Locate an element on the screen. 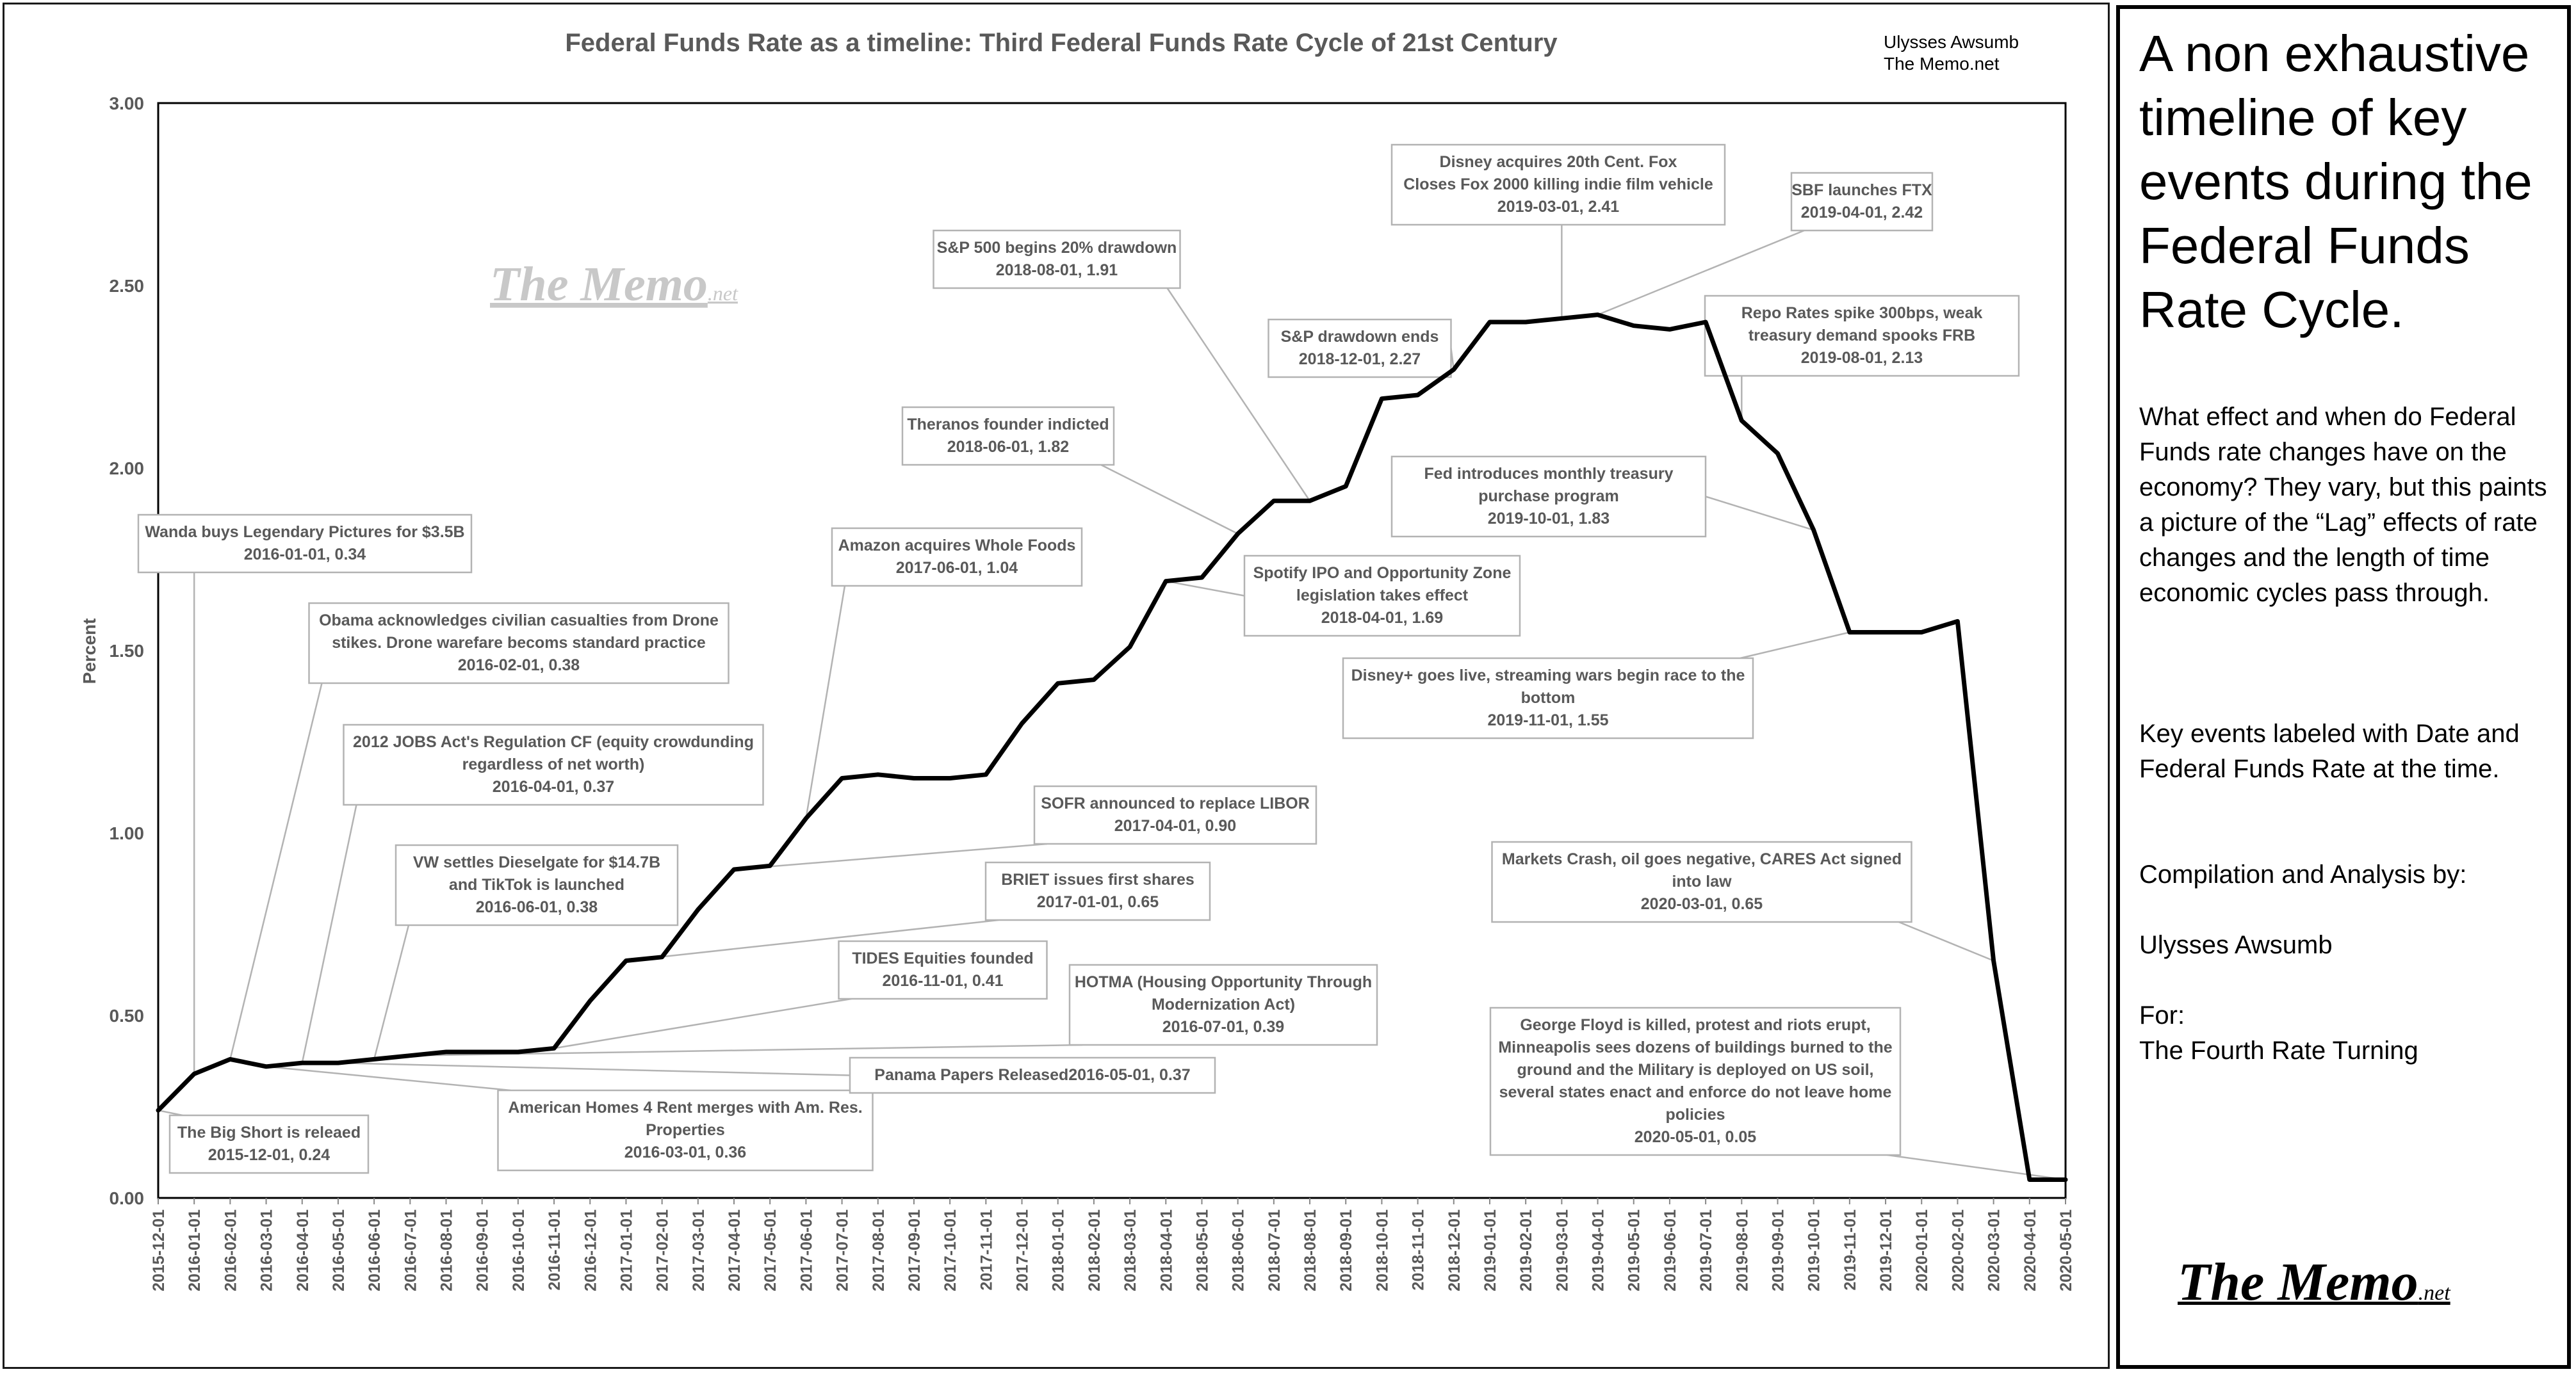 Image resolution: width=2576 pixels, height=1374 pixels. callout-label-text: 2020-05-01, 0.05 is located at coordinates (1695, 1137).